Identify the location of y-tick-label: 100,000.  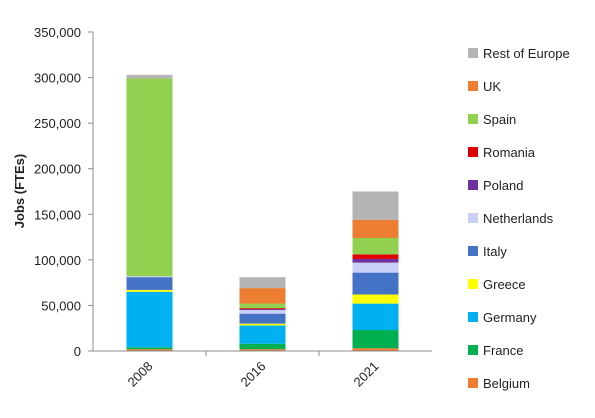
(57, 260).